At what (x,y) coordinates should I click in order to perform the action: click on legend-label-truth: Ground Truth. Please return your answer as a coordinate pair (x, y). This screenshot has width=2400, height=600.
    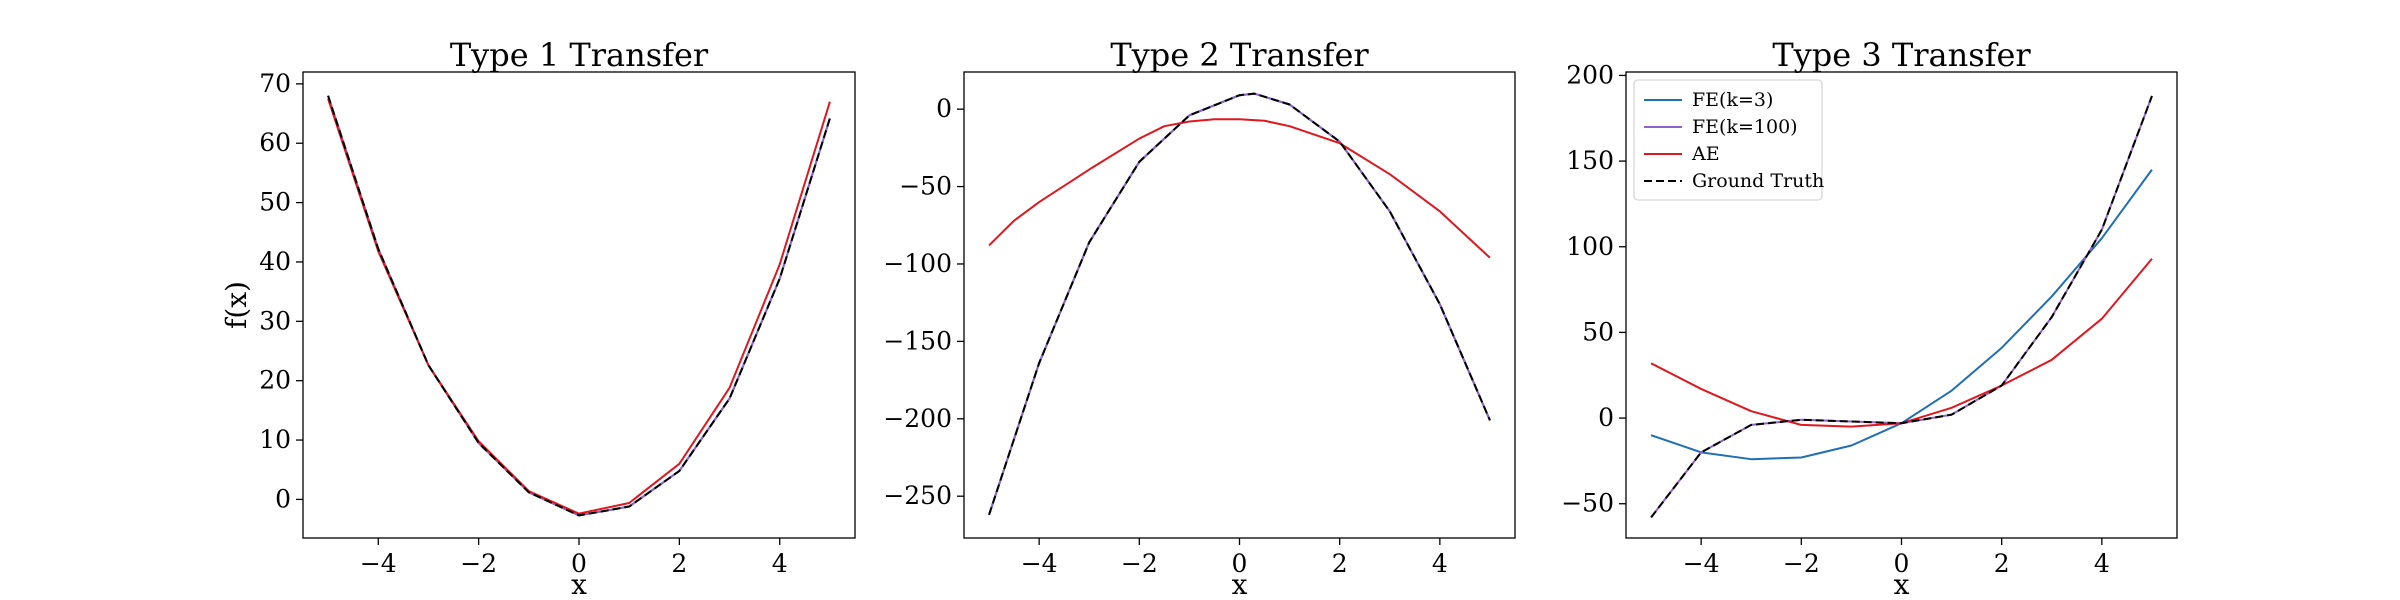
    Looking at the image, I should click on (1758, 181).